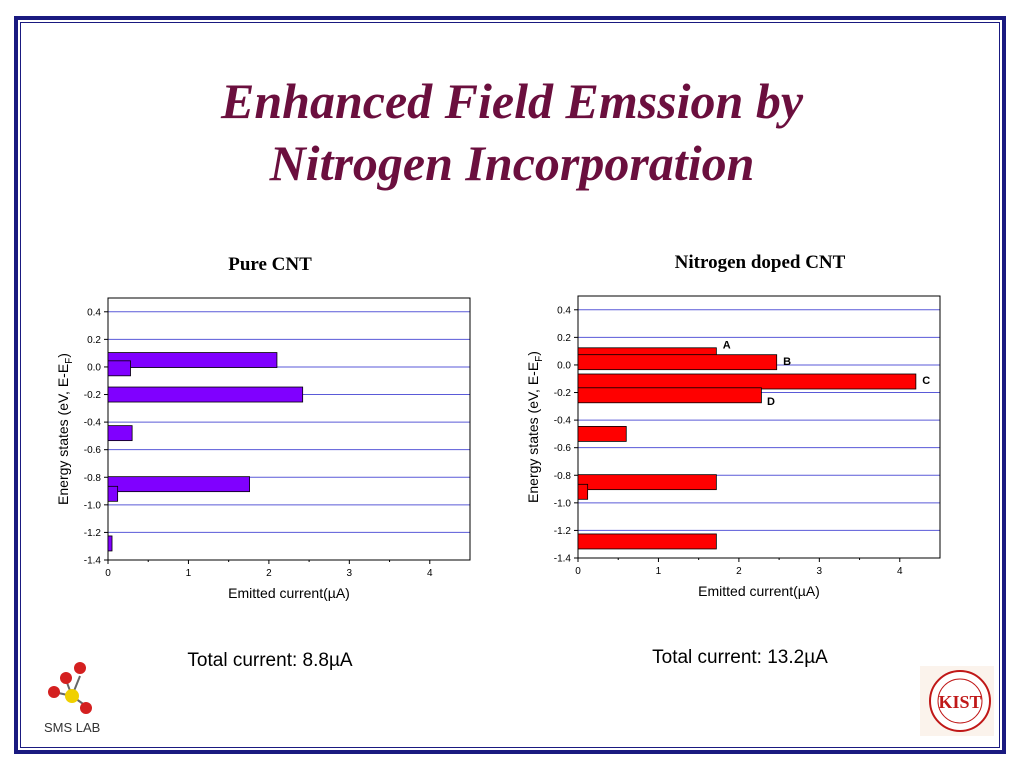  What do you see at coordinates (787, 362) in the screenshot?
I see `bar-annotation: B` at bounding box center [787, 362].